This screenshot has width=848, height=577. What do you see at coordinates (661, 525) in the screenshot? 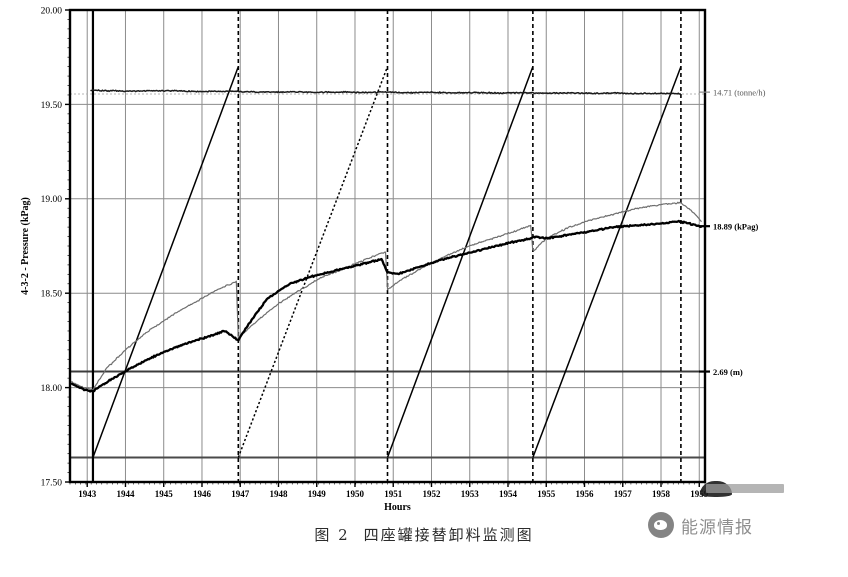
I see `bird-circle-logo-icon` at bounding box center [661, 525].